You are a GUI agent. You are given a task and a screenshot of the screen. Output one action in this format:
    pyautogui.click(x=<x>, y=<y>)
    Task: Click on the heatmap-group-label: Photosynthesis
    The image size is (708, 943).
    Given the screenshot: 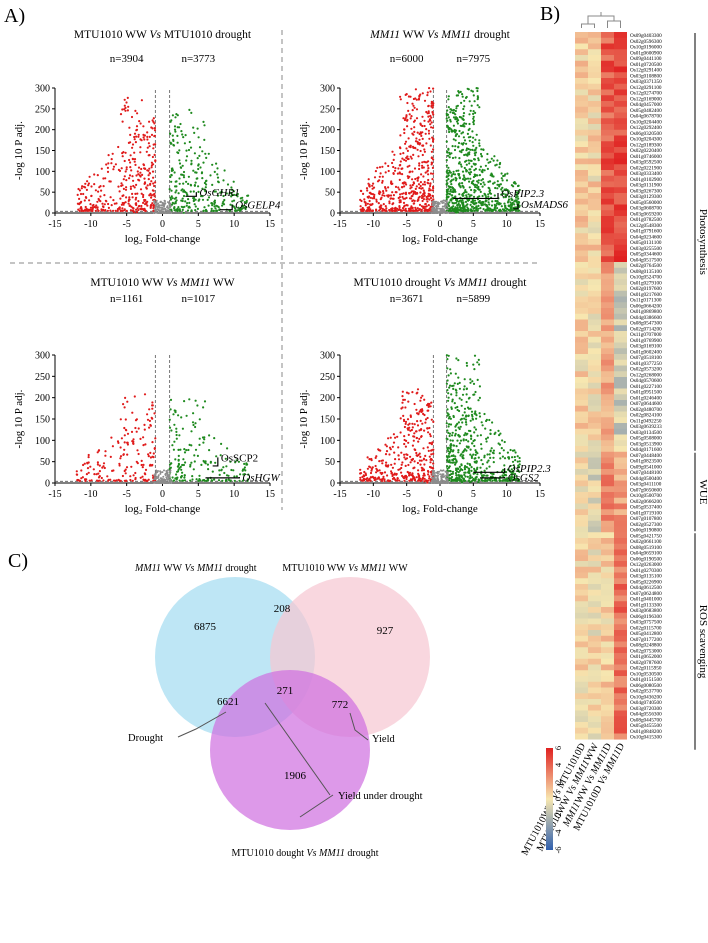 What is the action you would take?
    pyautogui.click(x=702, y=242)
    